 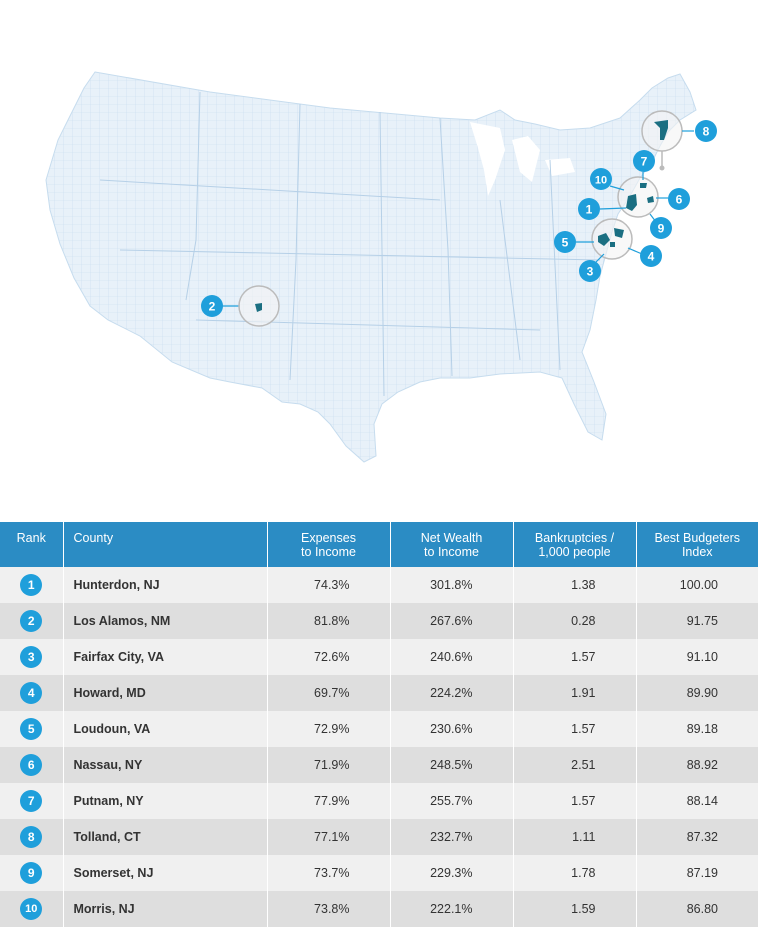 What do you see at coordinates (697, 693) in the screenshot?
I see `index-cell: 89.90` at bounding box center [697, 693].